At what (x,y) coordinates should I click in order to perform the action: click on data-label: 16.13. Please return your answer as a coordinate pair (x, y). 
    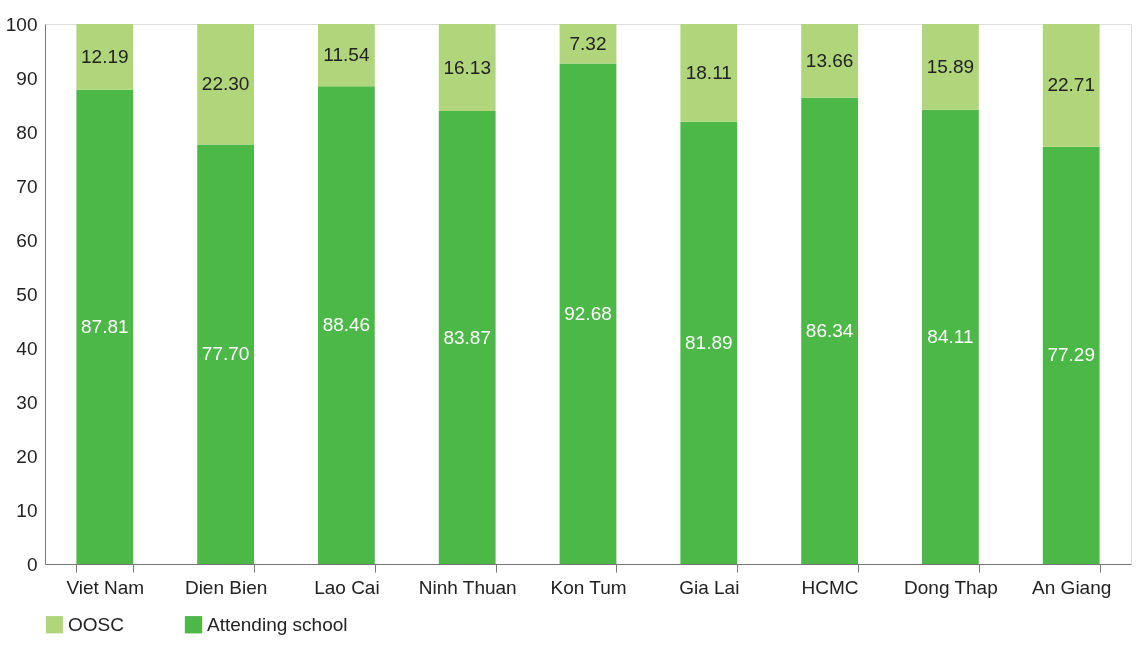
    Looking at the image, I should click on (467, 67).